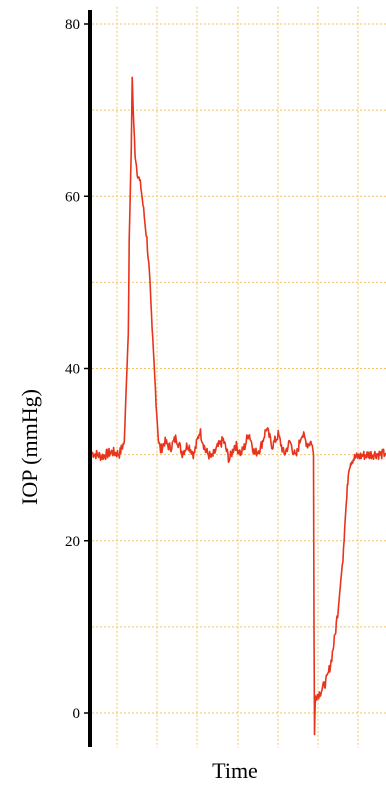 This screenshot has height=790, width=386. I want to click on y-tick-label: 20, so click(72, 542).